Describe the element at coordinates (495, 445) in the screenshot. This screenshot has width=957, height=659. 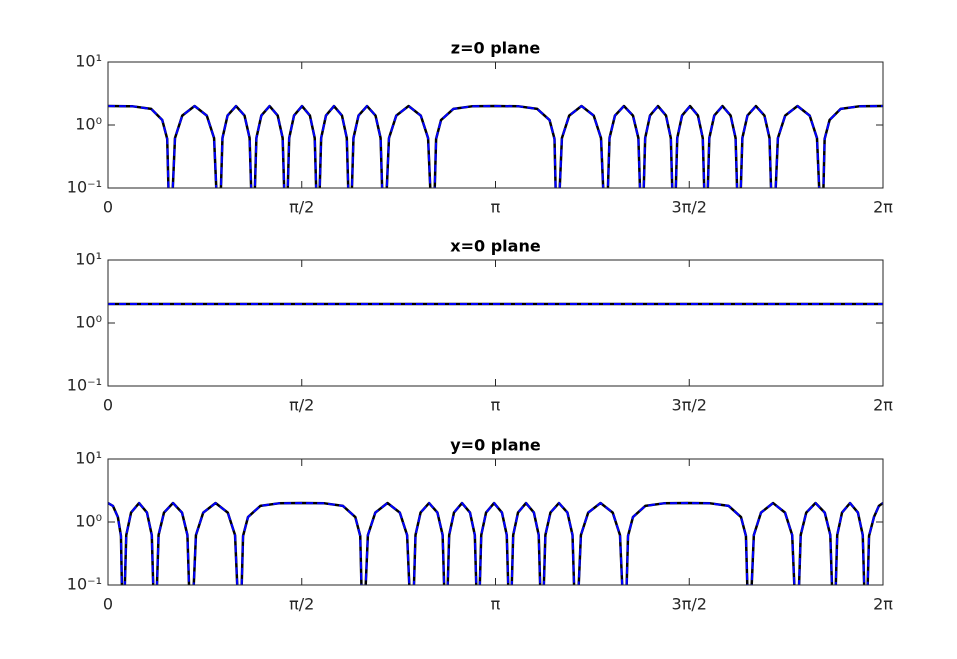
I see `subplot-title: y=0 plane` at that location.